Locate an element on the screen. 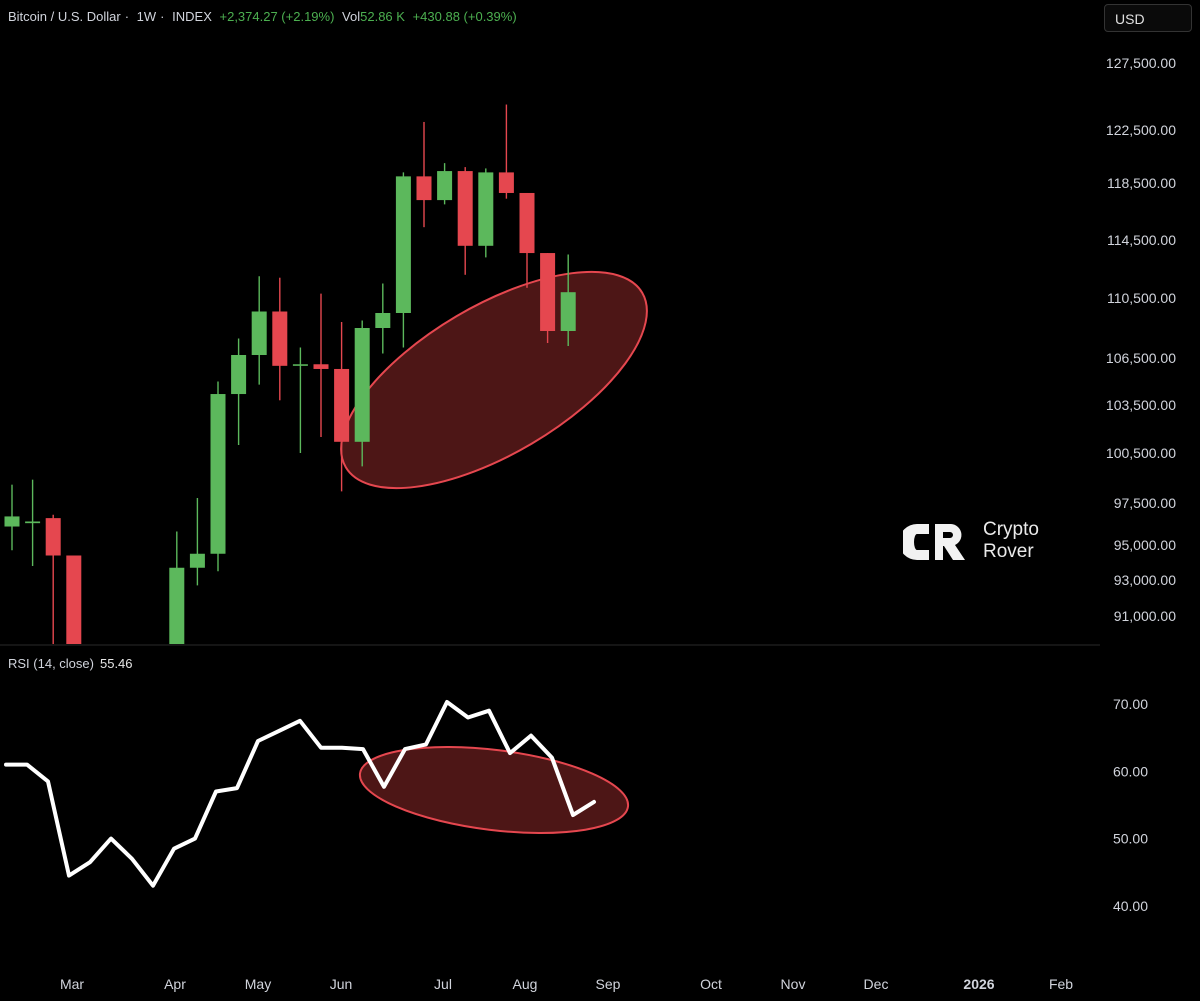  price-change: +2,374.27 (+2.19%) is located at coordinates (277, 16).